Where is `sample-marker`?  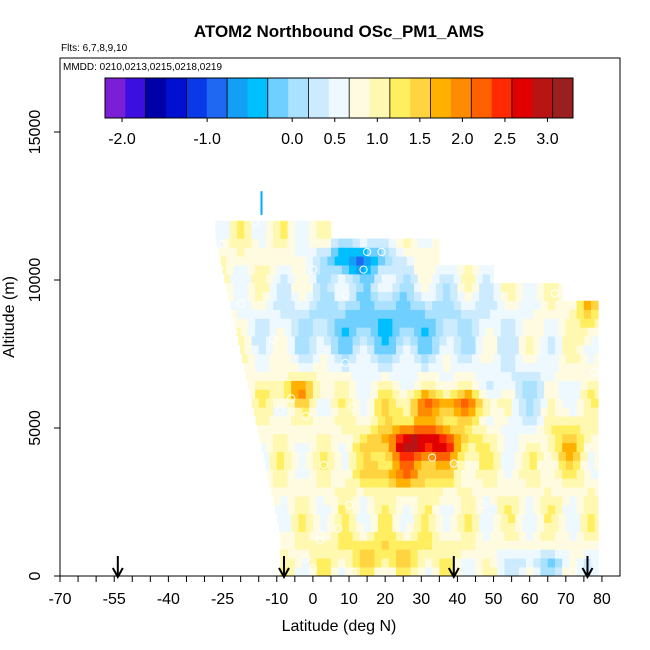 sample-marker is located at coordinates (363, 269).